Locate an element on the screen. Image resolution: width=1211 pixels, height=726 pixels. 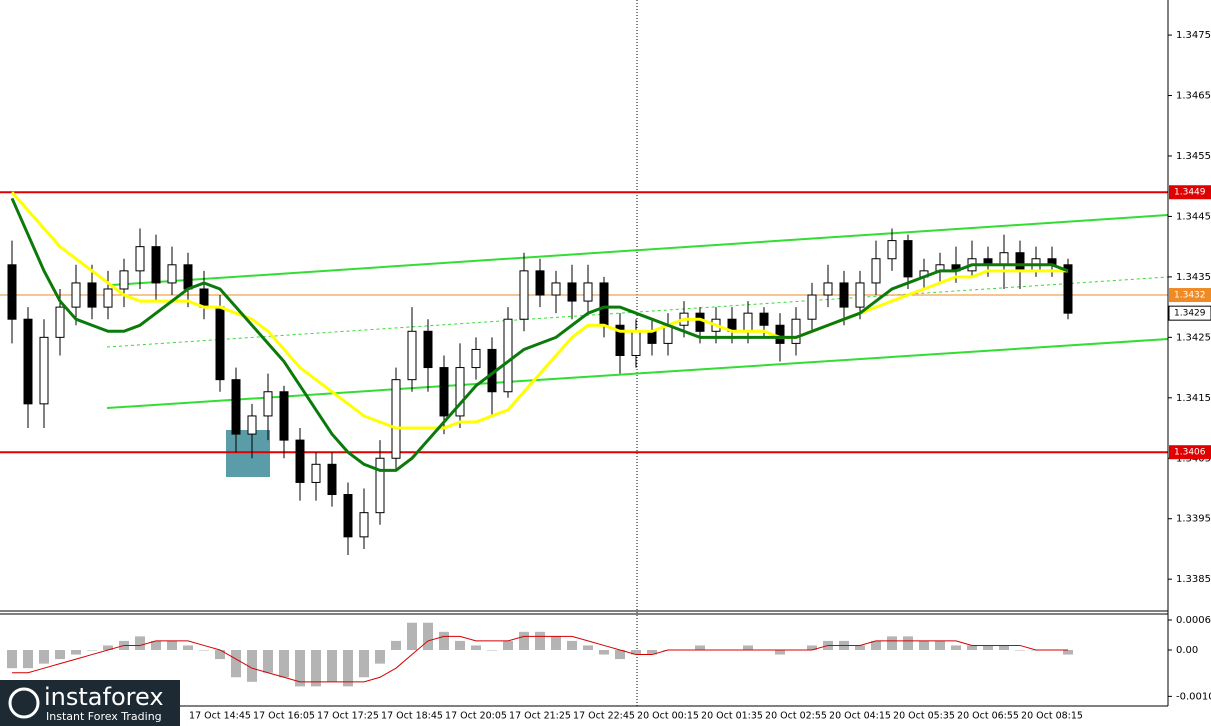
osc-tick-label: 0.00066 is located at coordinates (1193, 620).